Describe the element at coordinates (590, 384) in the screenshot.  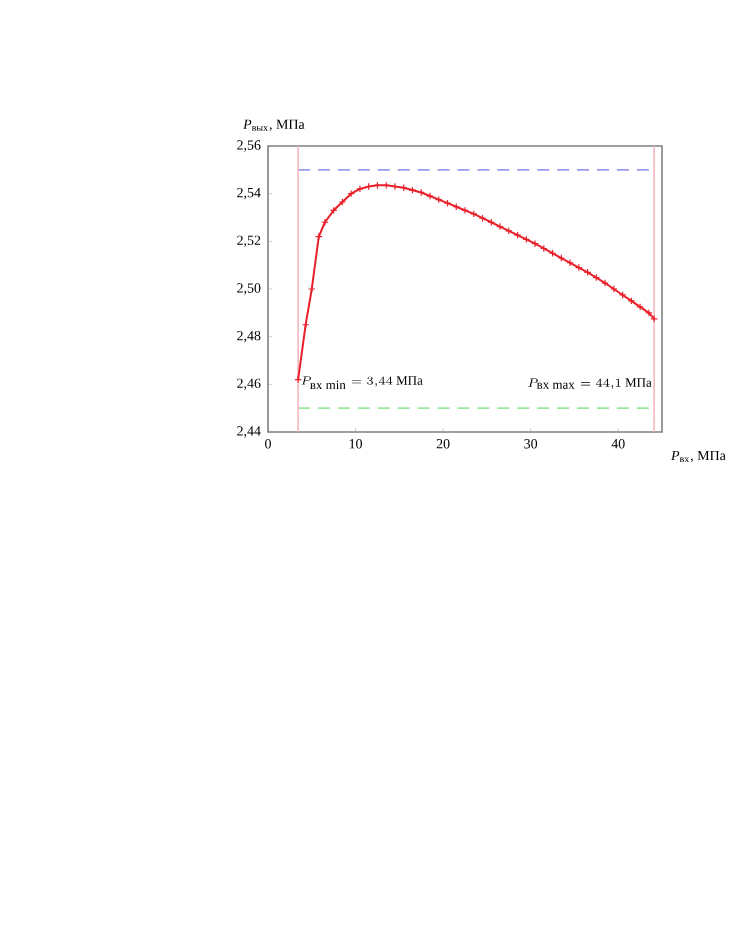
I see `annotation: $P_{\textrm{вх max}} = 44{,}1\ \textrm{МПа}$` at that location.